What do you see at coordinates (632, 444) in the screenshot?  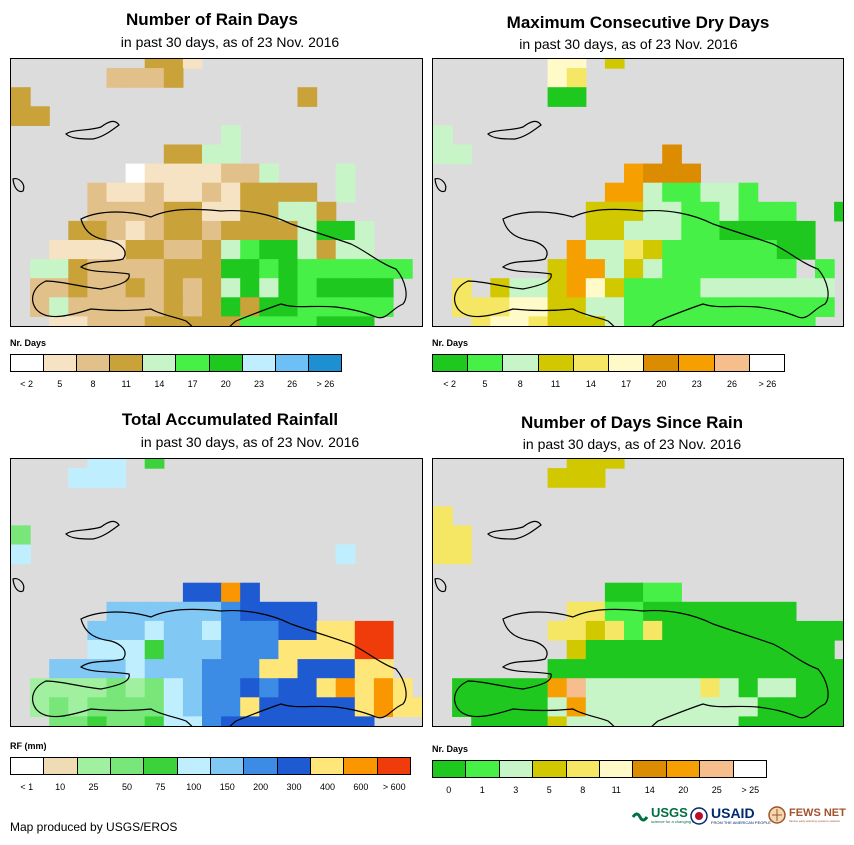 I see `panel-4-subtitle: in past 30 days, as of 23 Nov. 2016` at bounding box center [632, 444].